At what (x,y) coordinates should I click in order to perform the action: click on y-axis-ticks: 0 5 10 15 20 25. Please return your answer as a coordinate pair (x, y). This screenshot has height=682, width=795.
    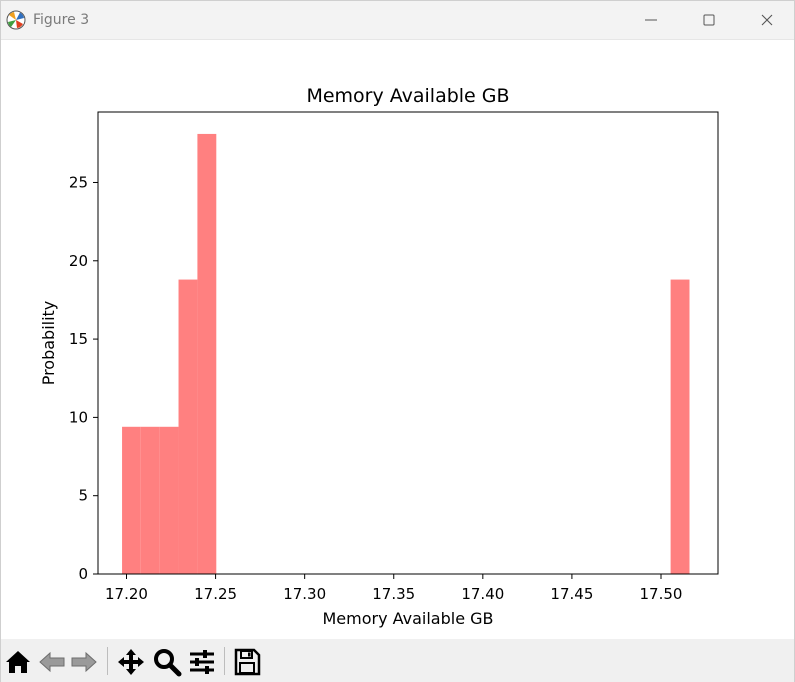
    Looking at the image, I should click on (83, 378).